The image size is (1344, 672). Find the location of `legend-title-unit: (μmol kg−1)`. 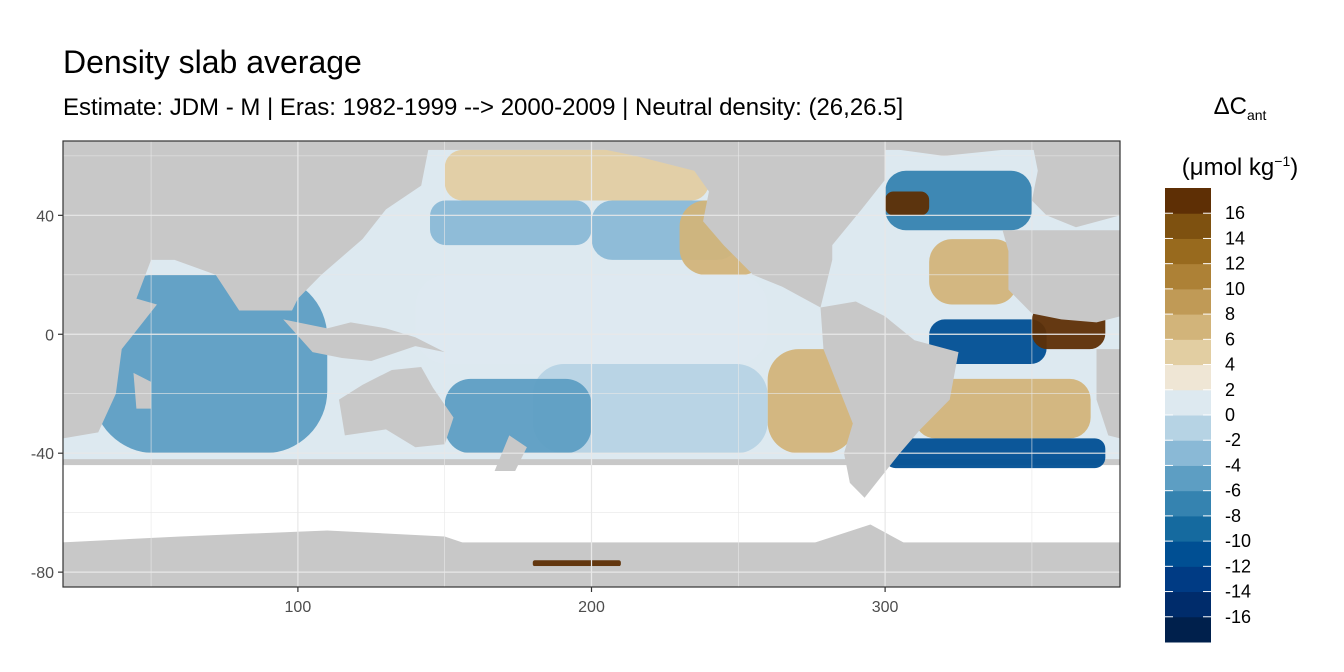

legend-title-unit: (μmol kg−1) is located at coordinates (1240, 166).